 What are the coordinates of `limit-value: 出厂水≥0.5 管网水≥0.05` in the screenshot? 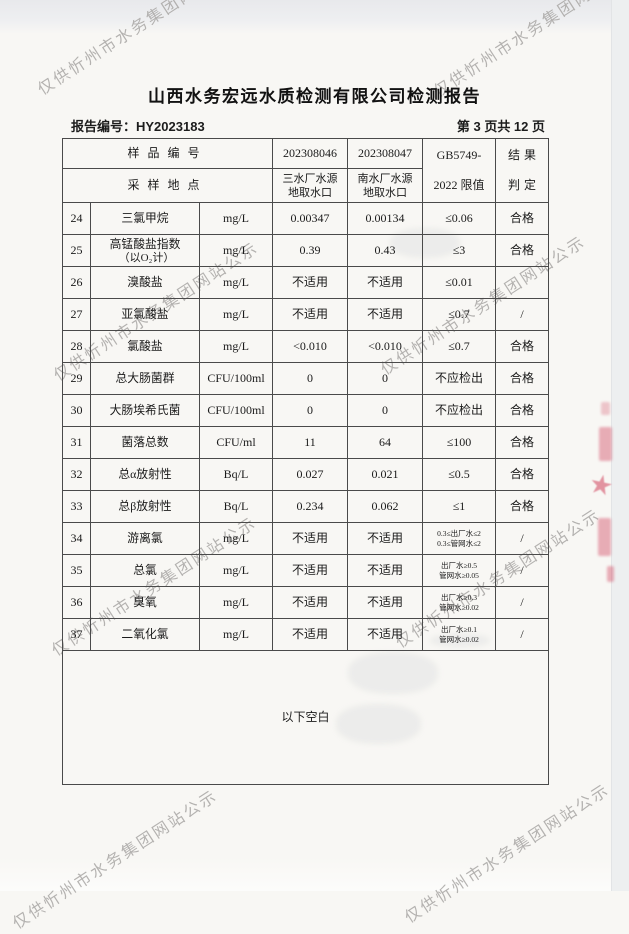 It's located at (459, 570).